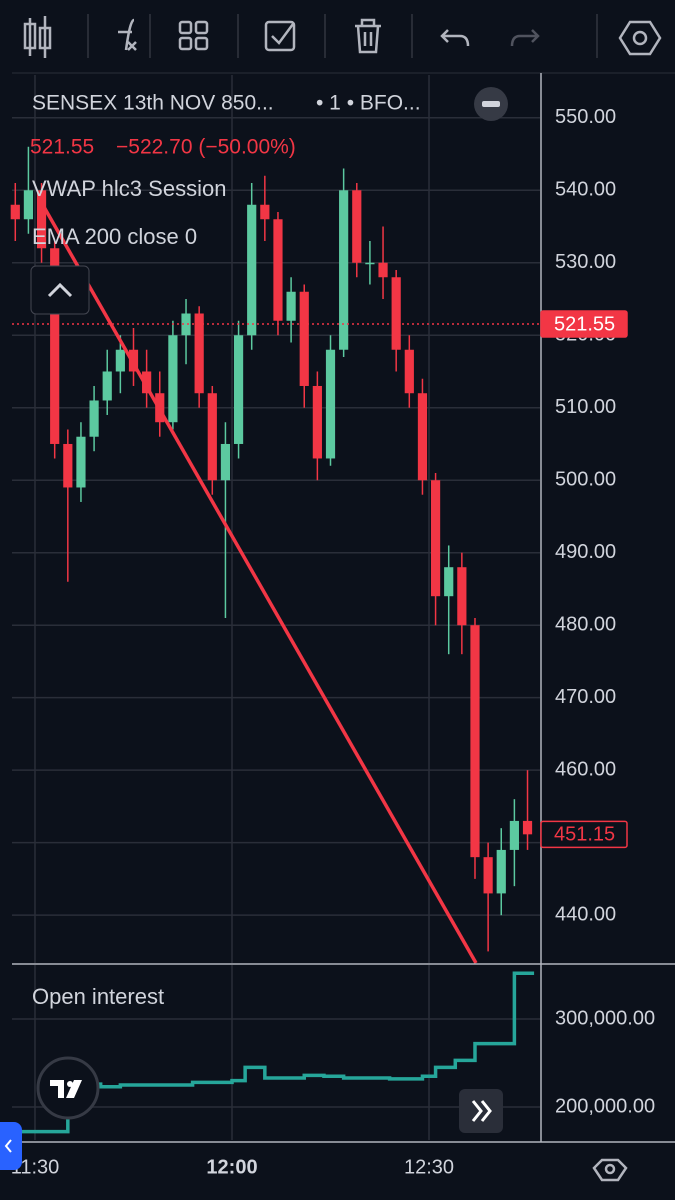  What do you see at coordinates (206, 147) in the screenshot?
I see `price-change: −522.70 (−50.00%)` at bounding box center [206, 147].